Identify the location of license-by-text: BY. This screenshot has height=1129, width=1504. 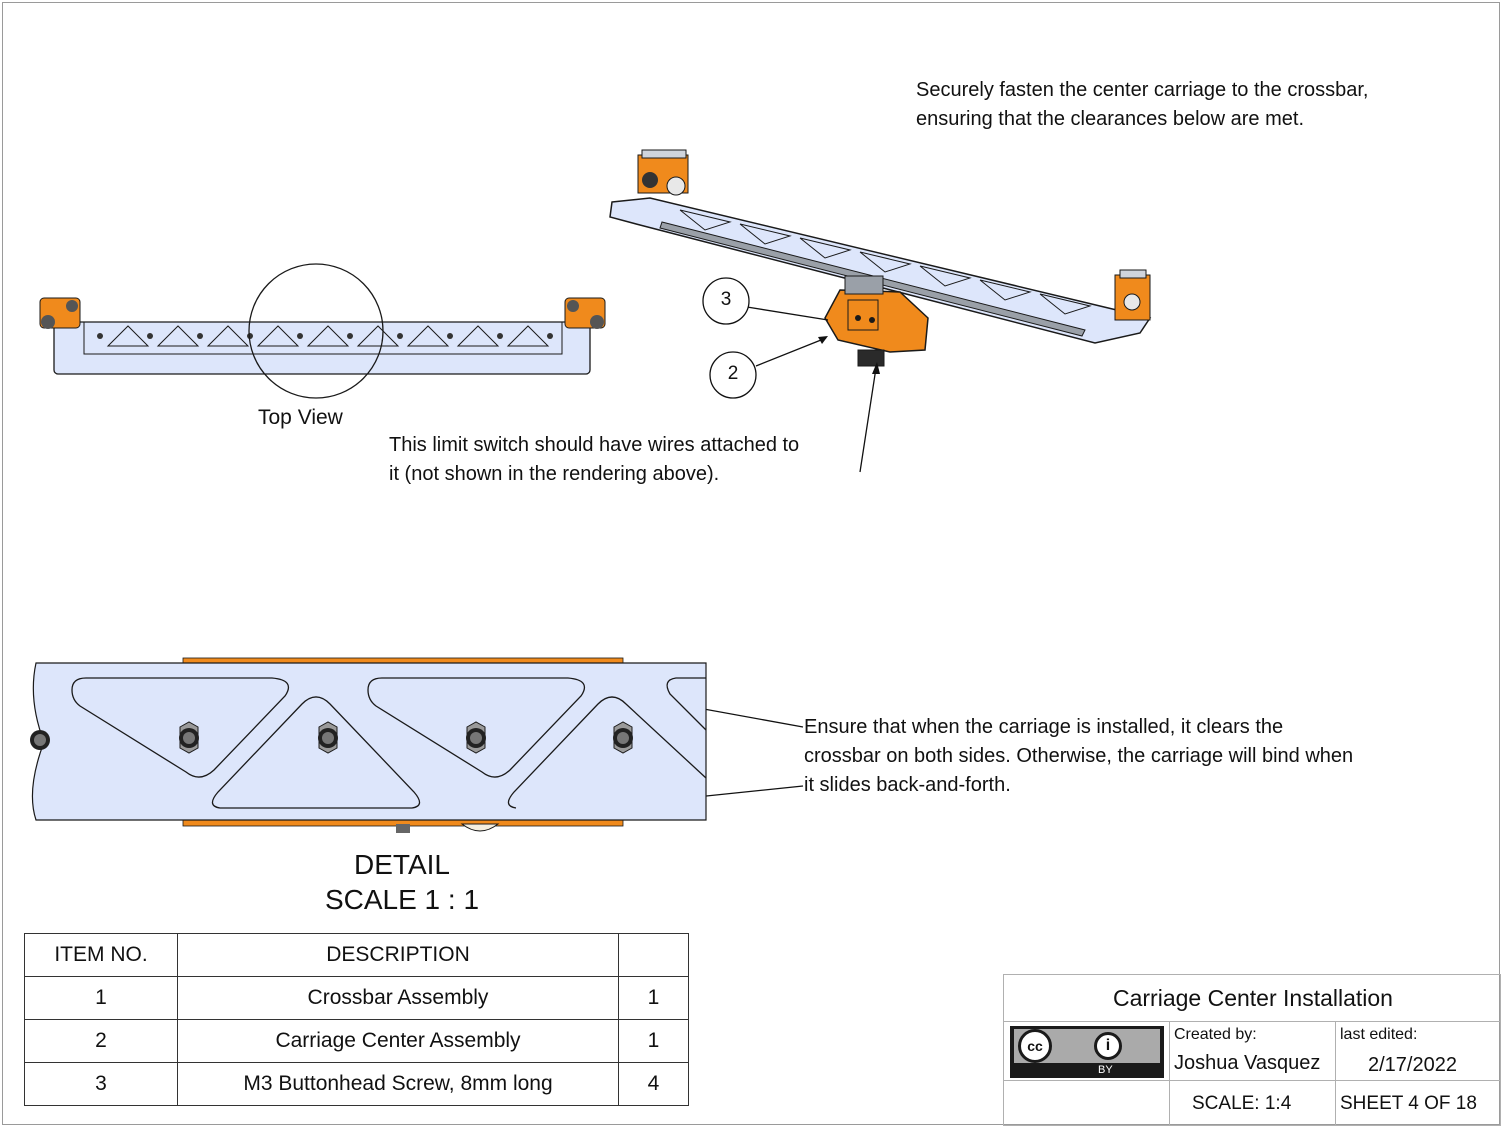
(1105, 1070).